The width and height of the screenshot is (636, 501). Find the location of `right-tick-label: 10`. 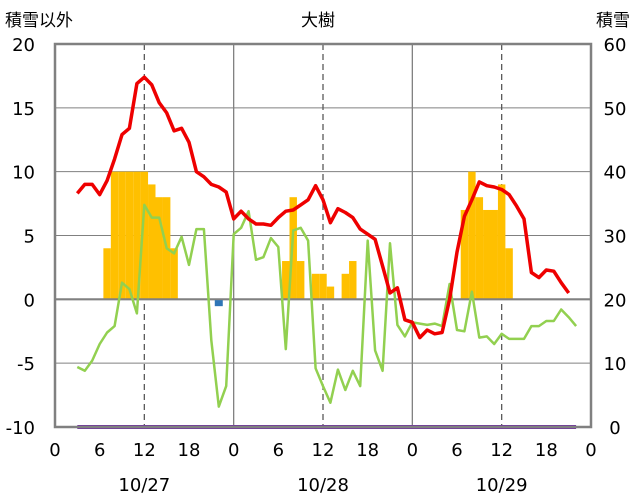

right-tick-label: 10 is located at coordinates (615, 364).